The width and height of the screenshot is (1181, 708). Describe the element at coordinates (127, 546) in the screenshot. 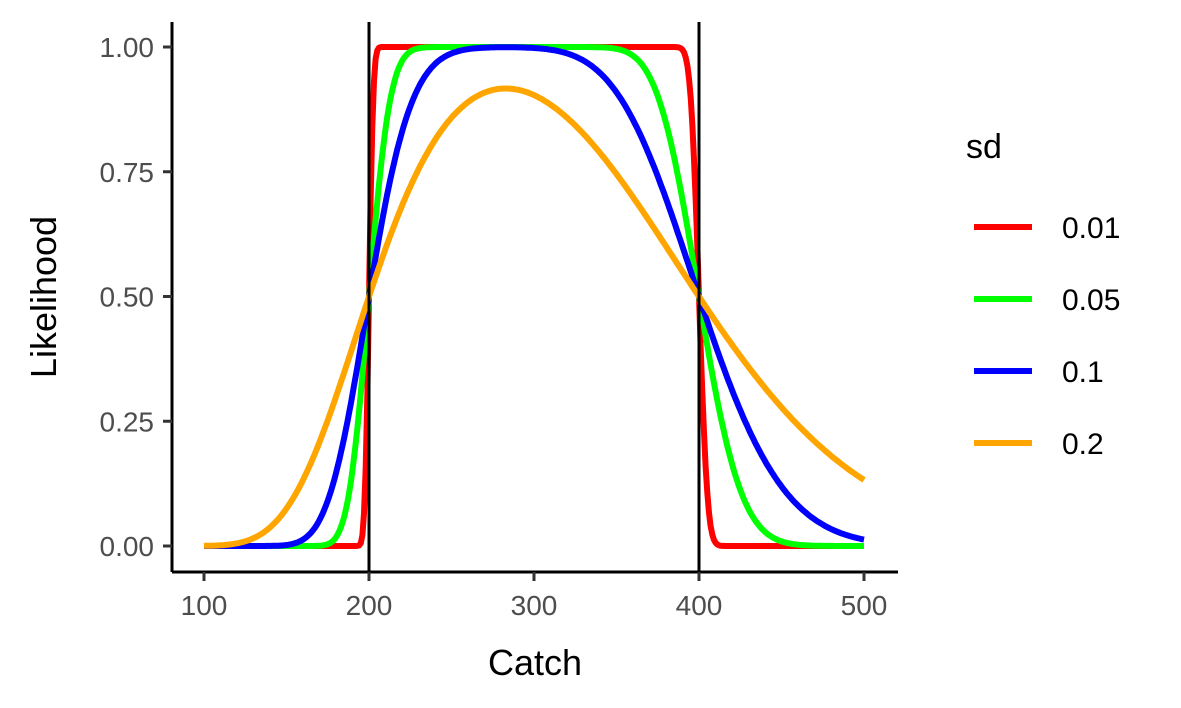

I see `y-tick-label: 0.00` at that location.